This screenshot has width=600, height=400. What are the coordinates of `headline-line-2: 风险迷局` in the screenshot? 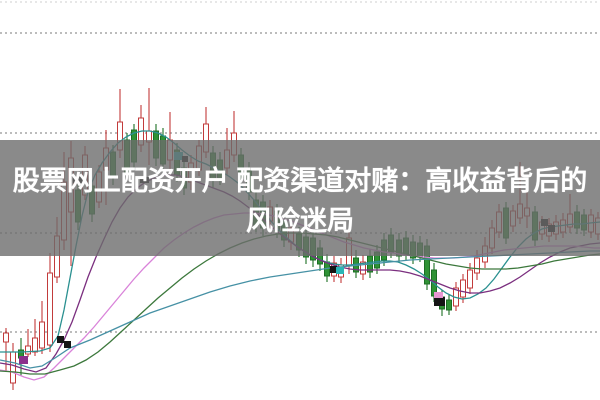 It's located at (300, 221).